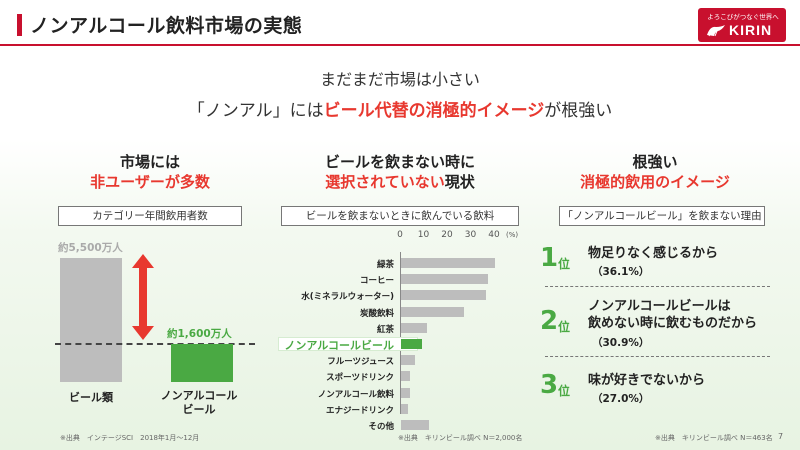 This screenshot has width=800, height=450. I want to click on rank-1: 1 位 物足りなく感じるから （36.1%）, so click(655, 263).